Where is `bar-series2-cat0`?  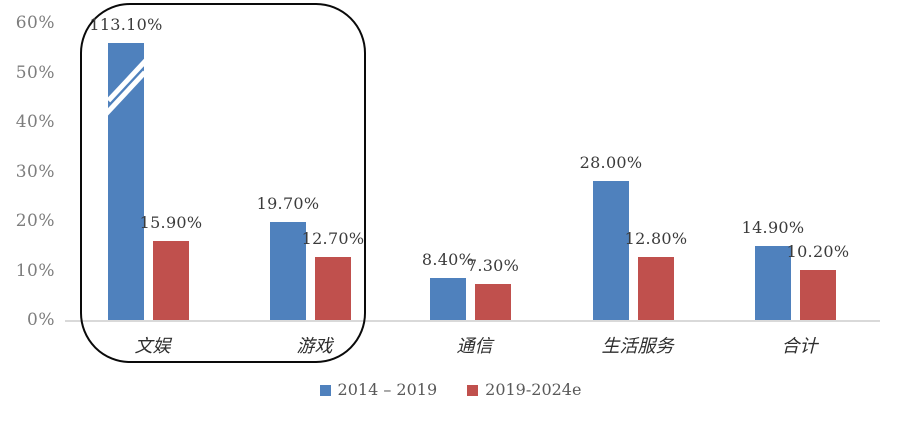
bar-series2-cat0 is located at coordinates (171, 280).